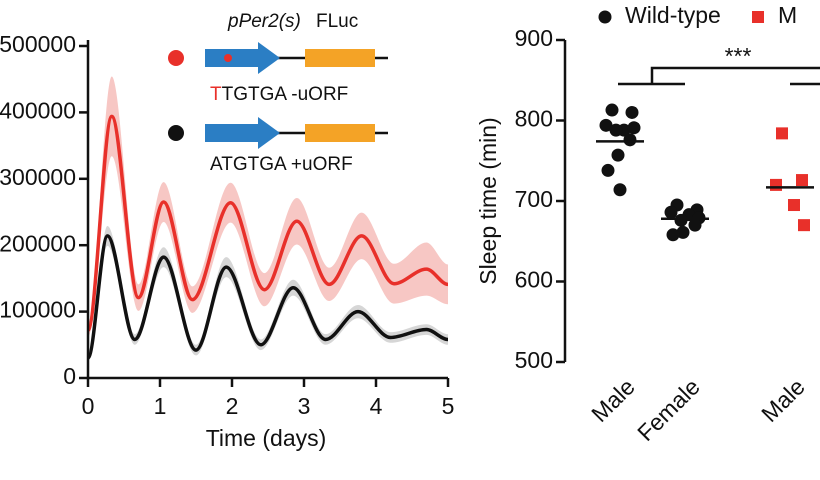 This screenshot has width=820, height=480. I want to click on y-tick-label: 800, so click(534, 119).